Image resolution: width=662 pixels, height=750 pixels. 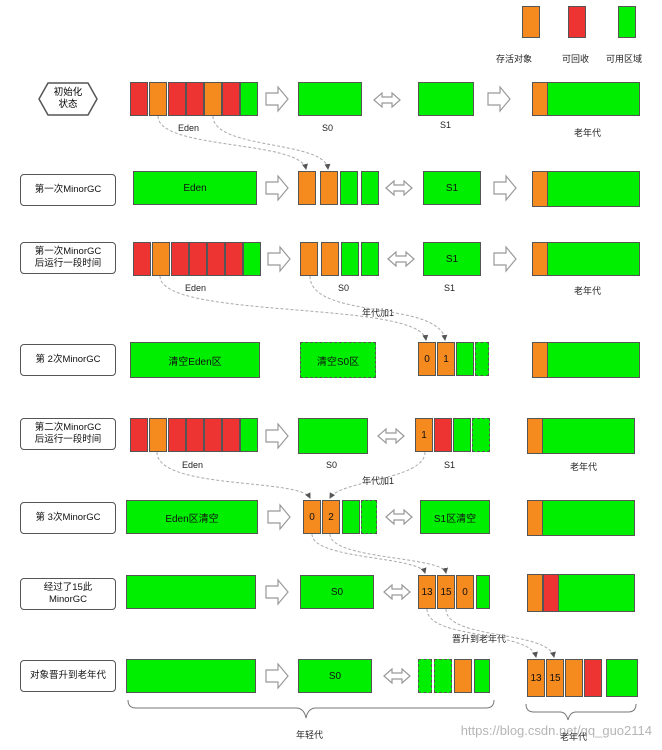 I want to click on s1-block: 15, so click(x=446, y=592).